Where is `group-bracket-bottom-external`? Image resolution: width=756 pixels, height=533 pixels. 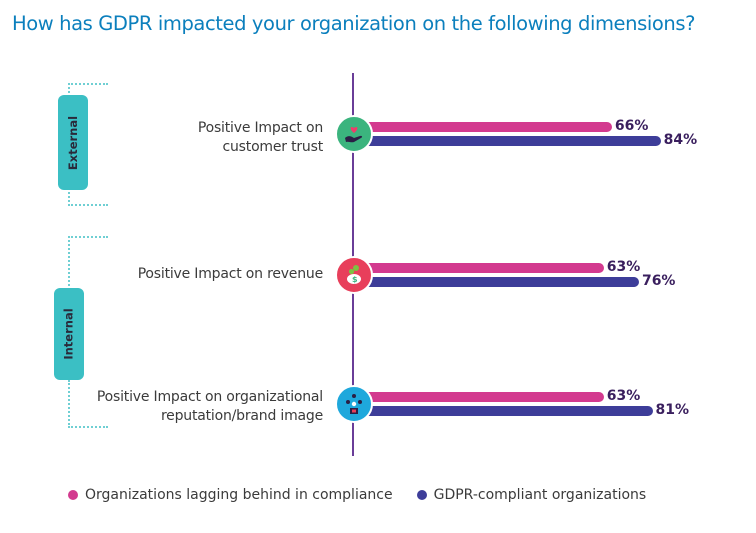 group-bracket-bottom-external is located at coordinates (88, 199).